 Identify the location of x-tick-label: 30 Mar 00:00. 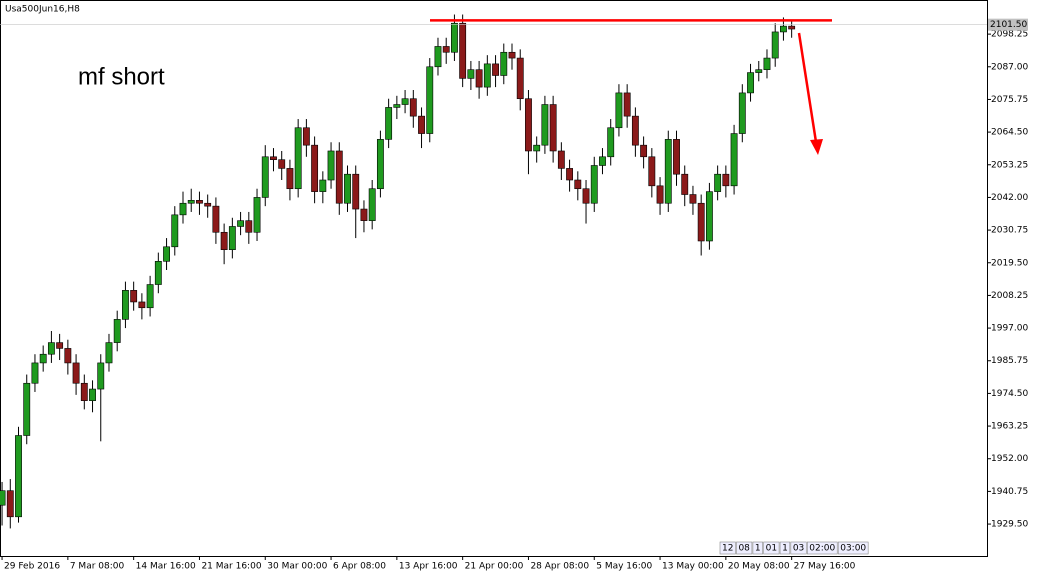
(297, 567).